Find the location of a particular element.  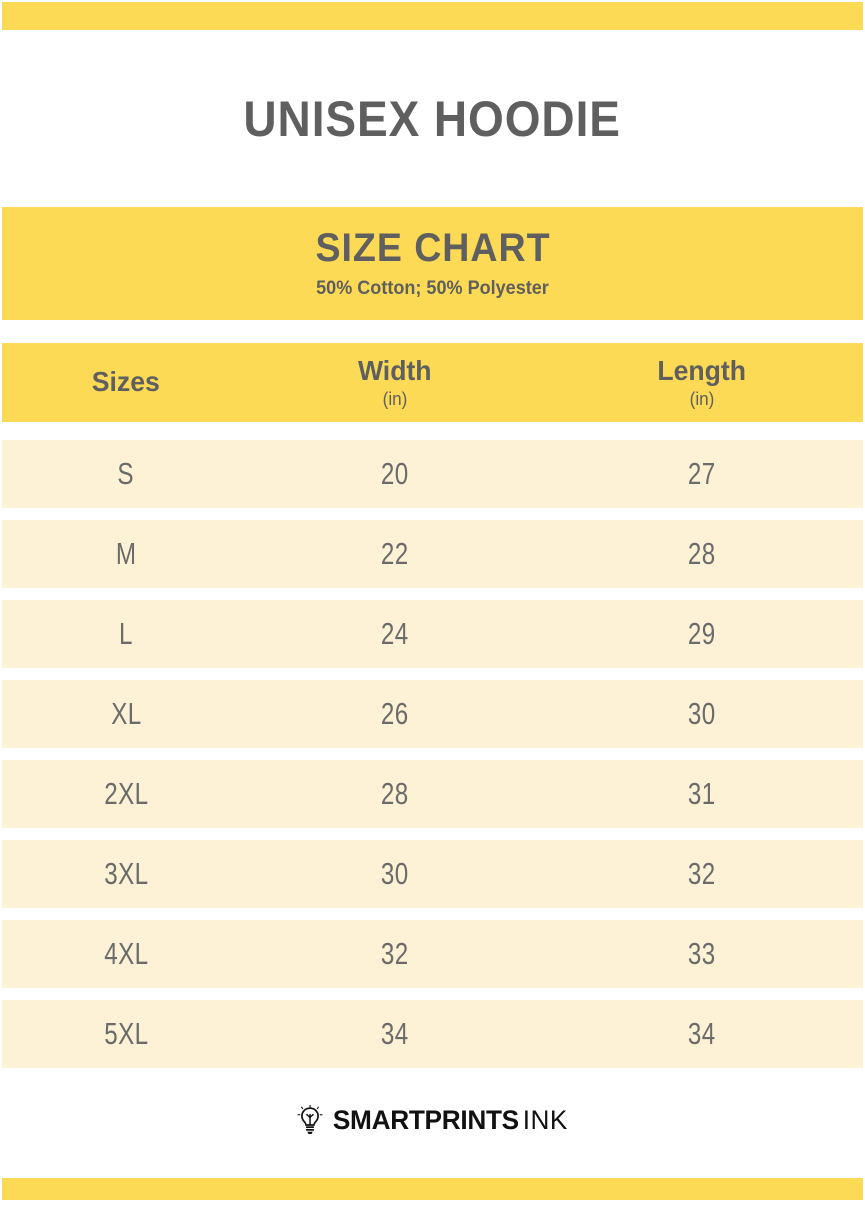

cell-width: 30 is located at coordinates (395, 874).